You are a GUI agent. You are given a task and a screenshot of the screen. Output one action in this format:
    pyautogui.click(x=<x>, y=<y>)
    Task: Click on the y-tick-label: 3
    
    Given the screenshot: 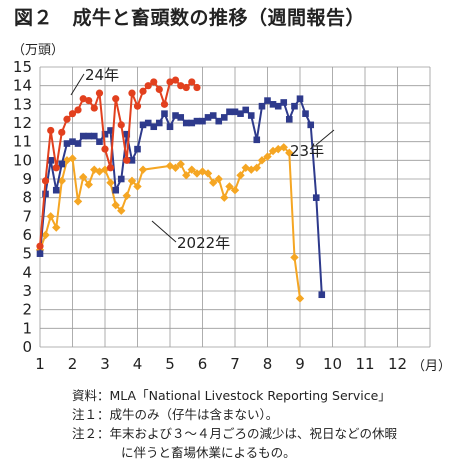 What is the action you would take?
    pyautogui.click(x=27, y=291)
    